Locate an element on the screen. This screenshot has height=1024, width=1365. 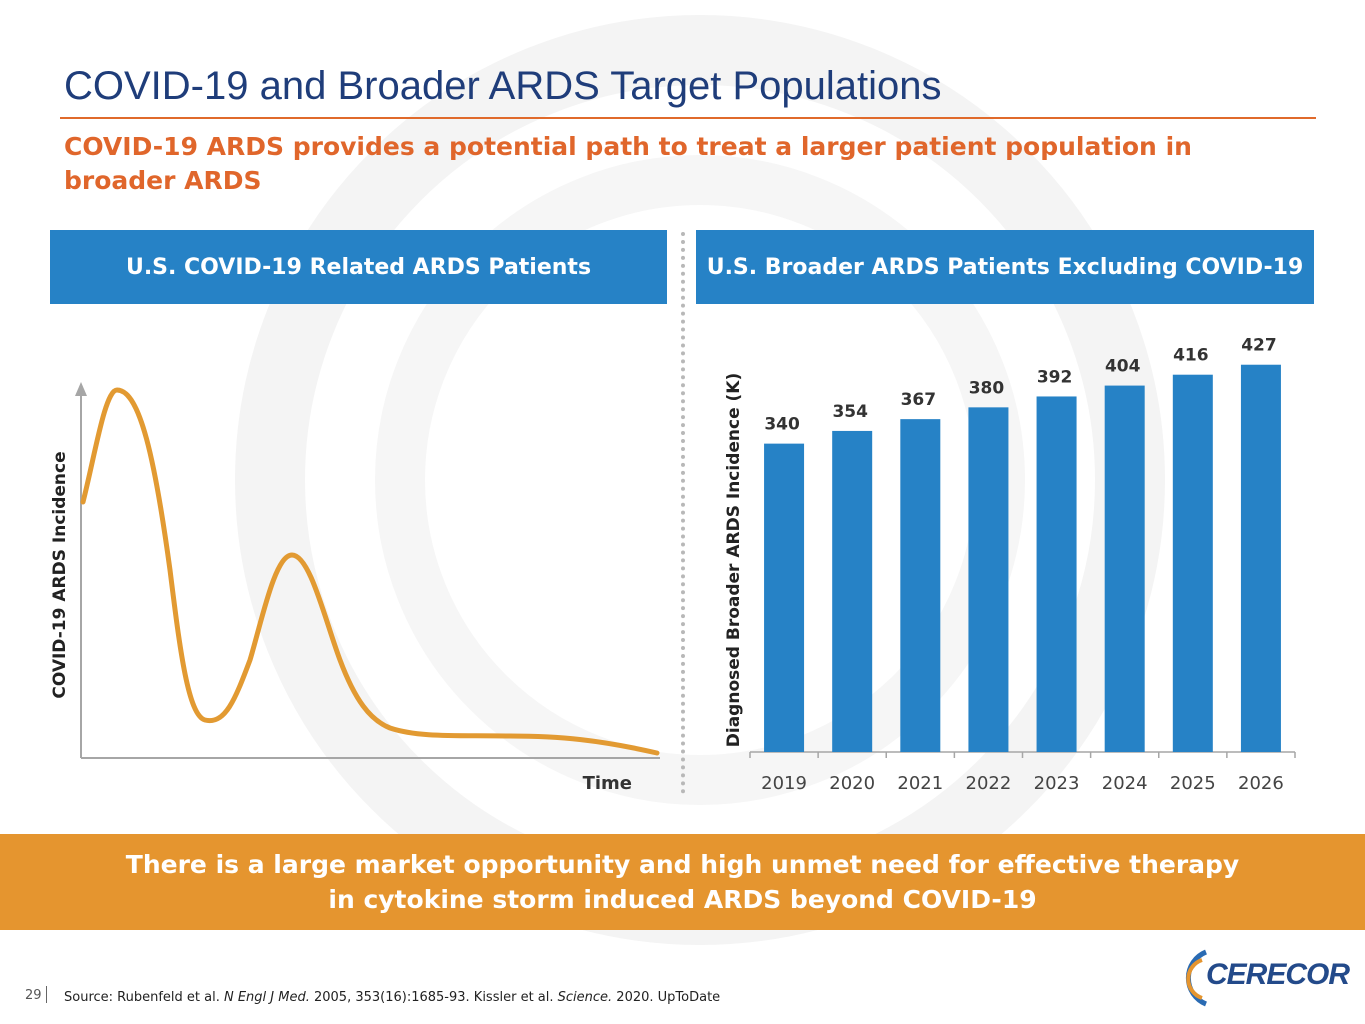
page-number-separator is located at coordinates (46, 994).